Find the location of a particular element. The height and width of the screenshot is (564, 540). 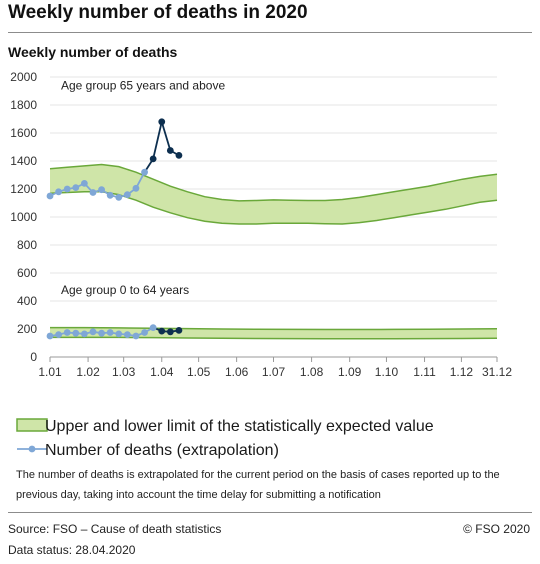

y-tick-label-0: 0 is located at coordinates (33, 357).